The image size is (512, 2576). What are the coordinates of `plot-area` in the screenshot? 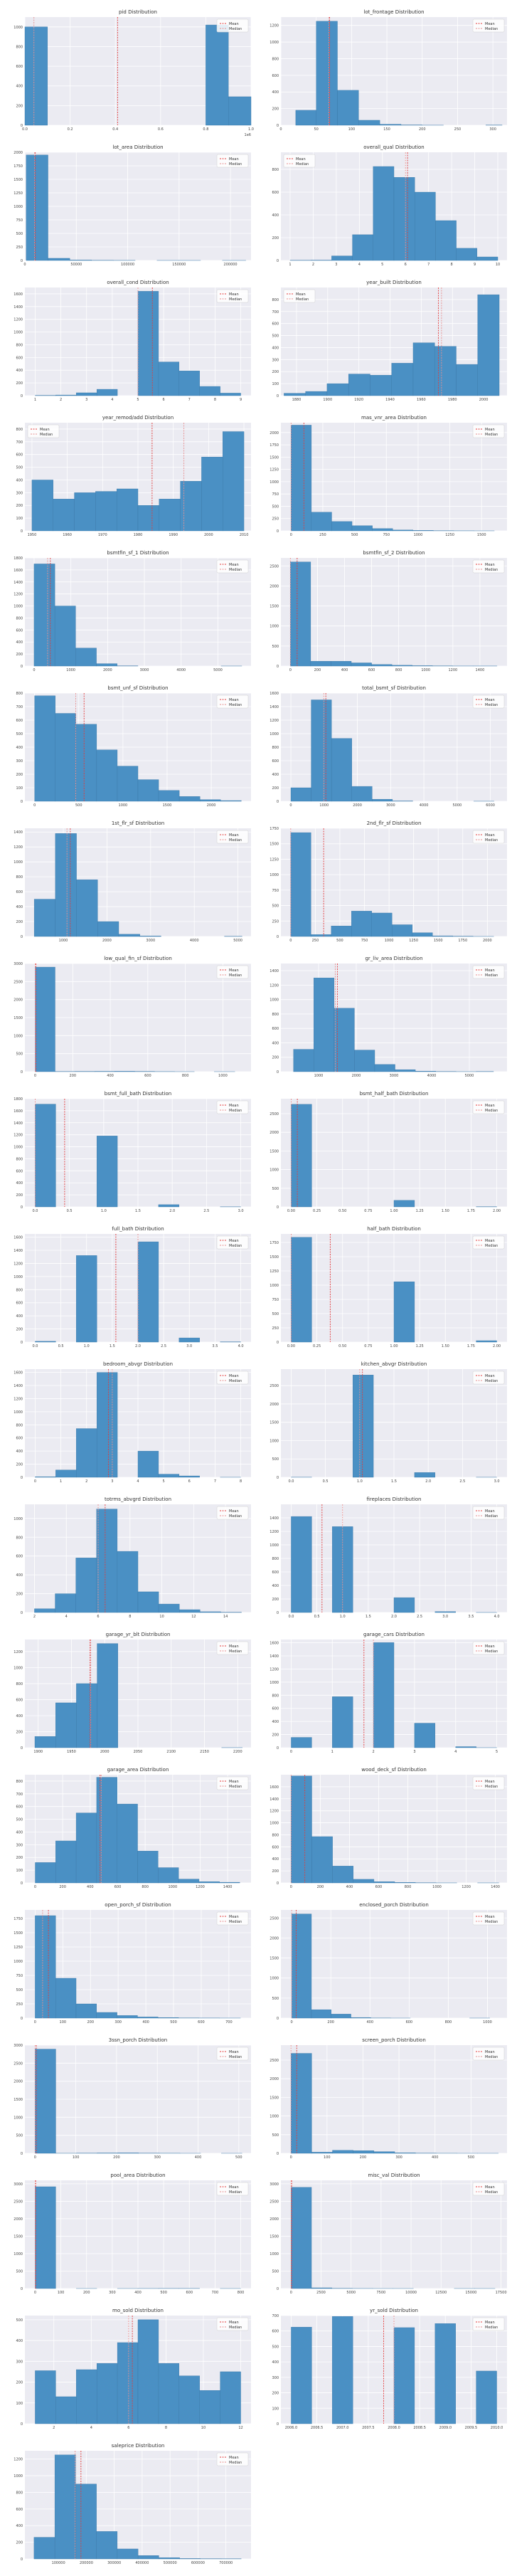 It's located at (394, 71).